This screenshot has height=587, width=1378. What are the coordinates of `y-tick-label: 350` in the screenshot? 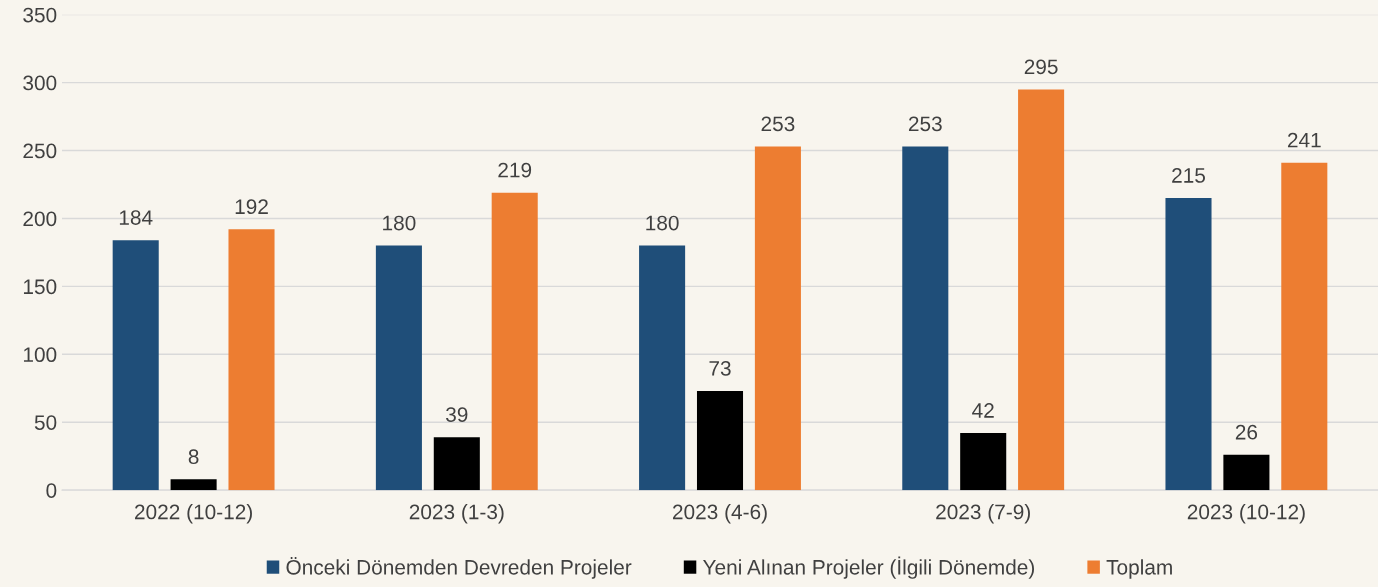 It's located at (40, 15).